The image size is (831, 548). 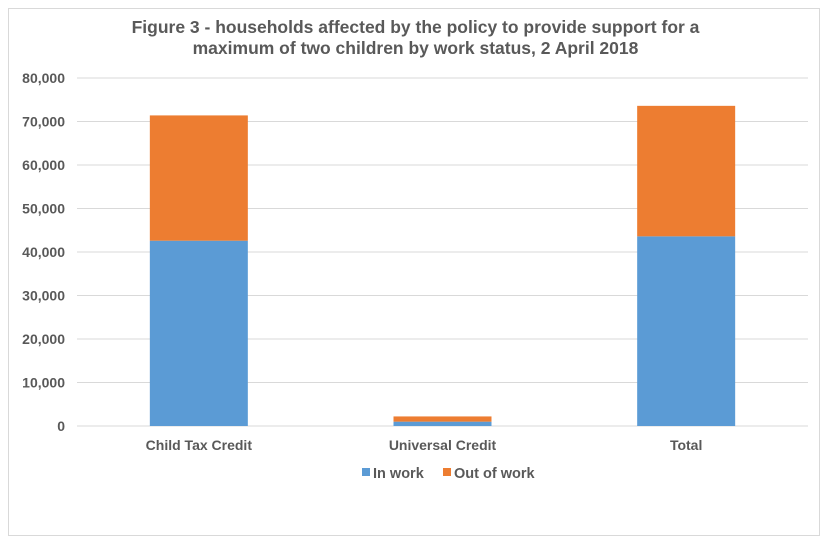 What do you see at coordinates (43, 165) in the screenshot?
I see `y-tick-label: 60,000` at bounding box center [43, 165].